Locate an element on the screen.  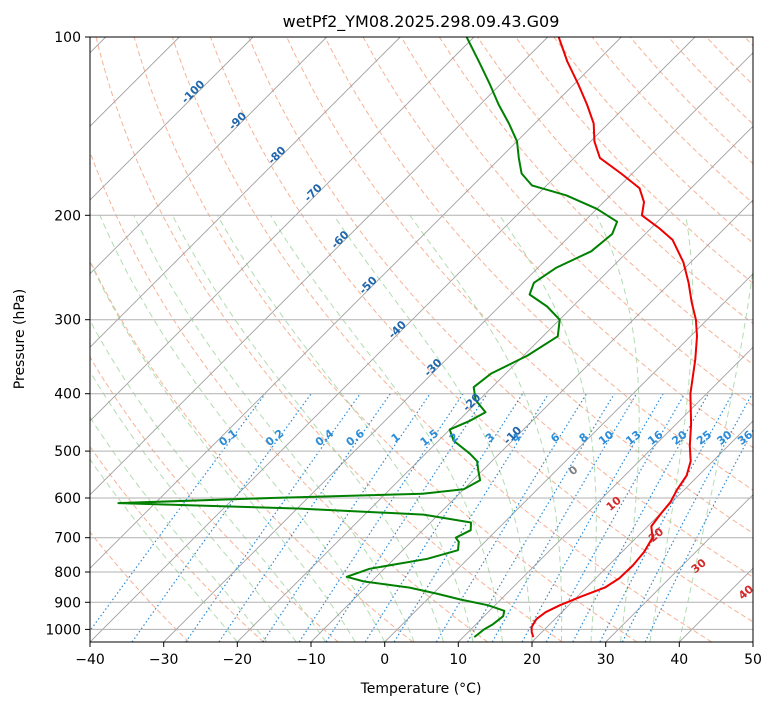
x-tick-label: 10 is located at coordinates (458, 660).